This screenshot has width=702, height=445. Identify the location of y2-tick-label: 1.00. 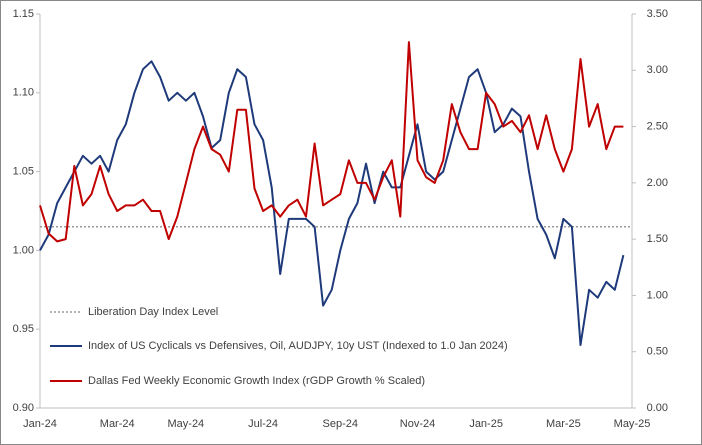
(657, 295).